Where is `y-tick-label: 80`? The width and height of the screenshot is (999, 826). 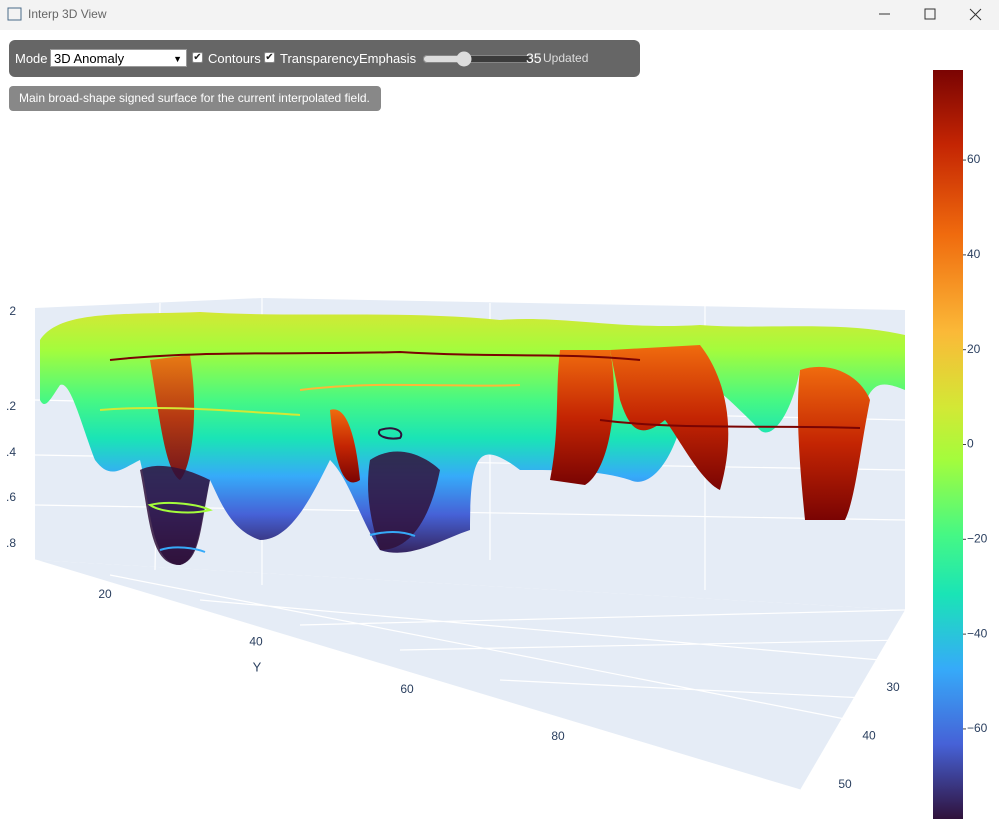 y-tick-label: 80 is located at coordinates (558, 736).